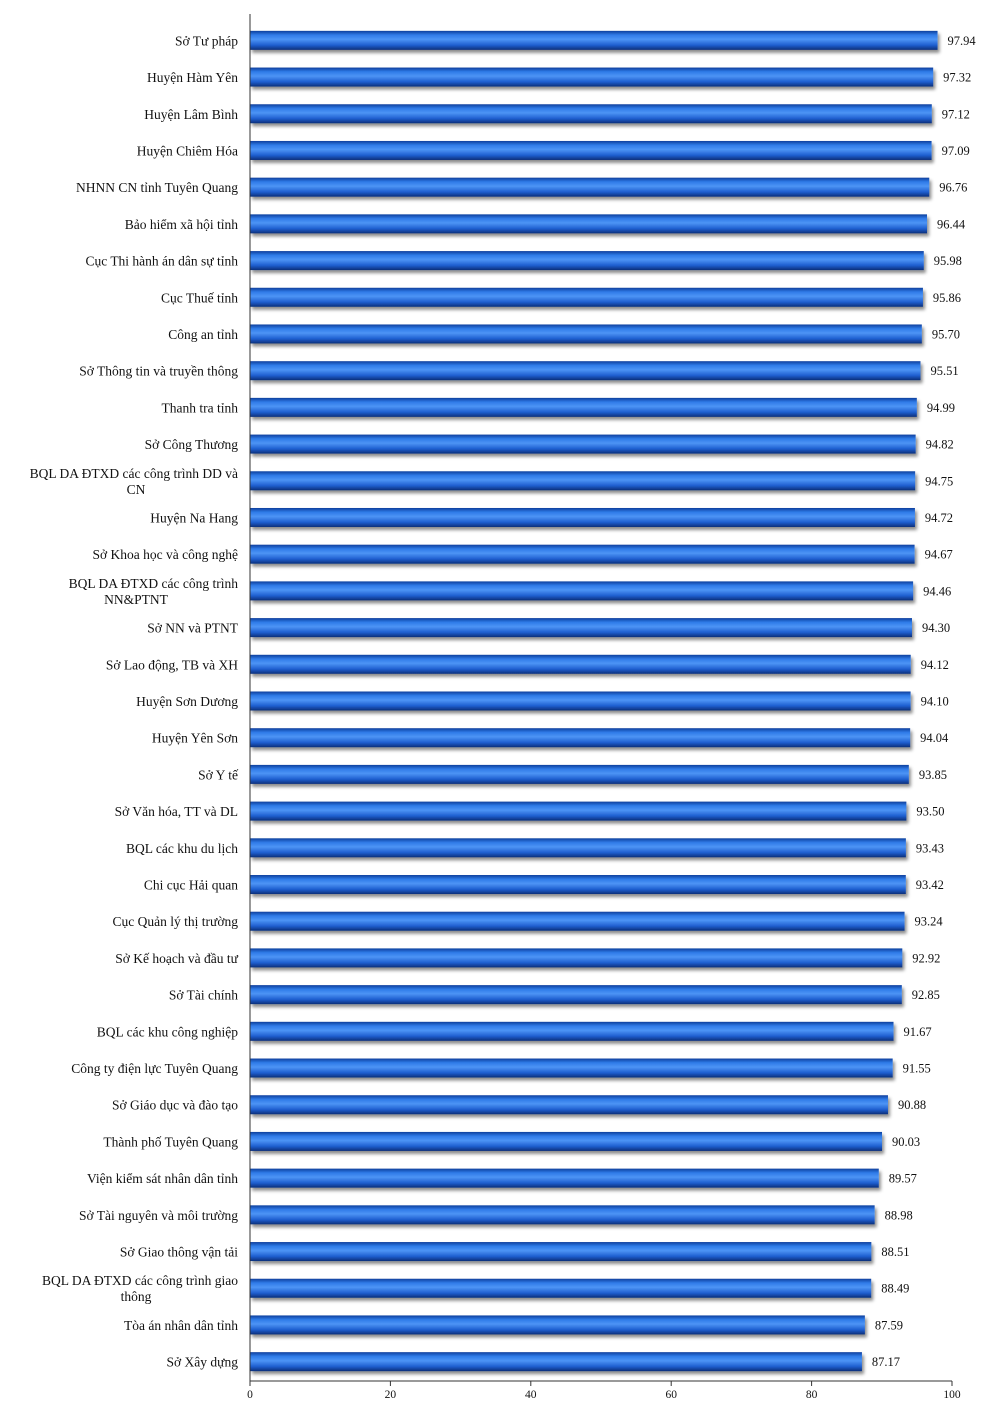 Image resolution: width=984 pixels, height=1425 pixels. Describe the element at coordinates (917, 1069) in the screenshot. I see `value-label: 91.55` at that location.